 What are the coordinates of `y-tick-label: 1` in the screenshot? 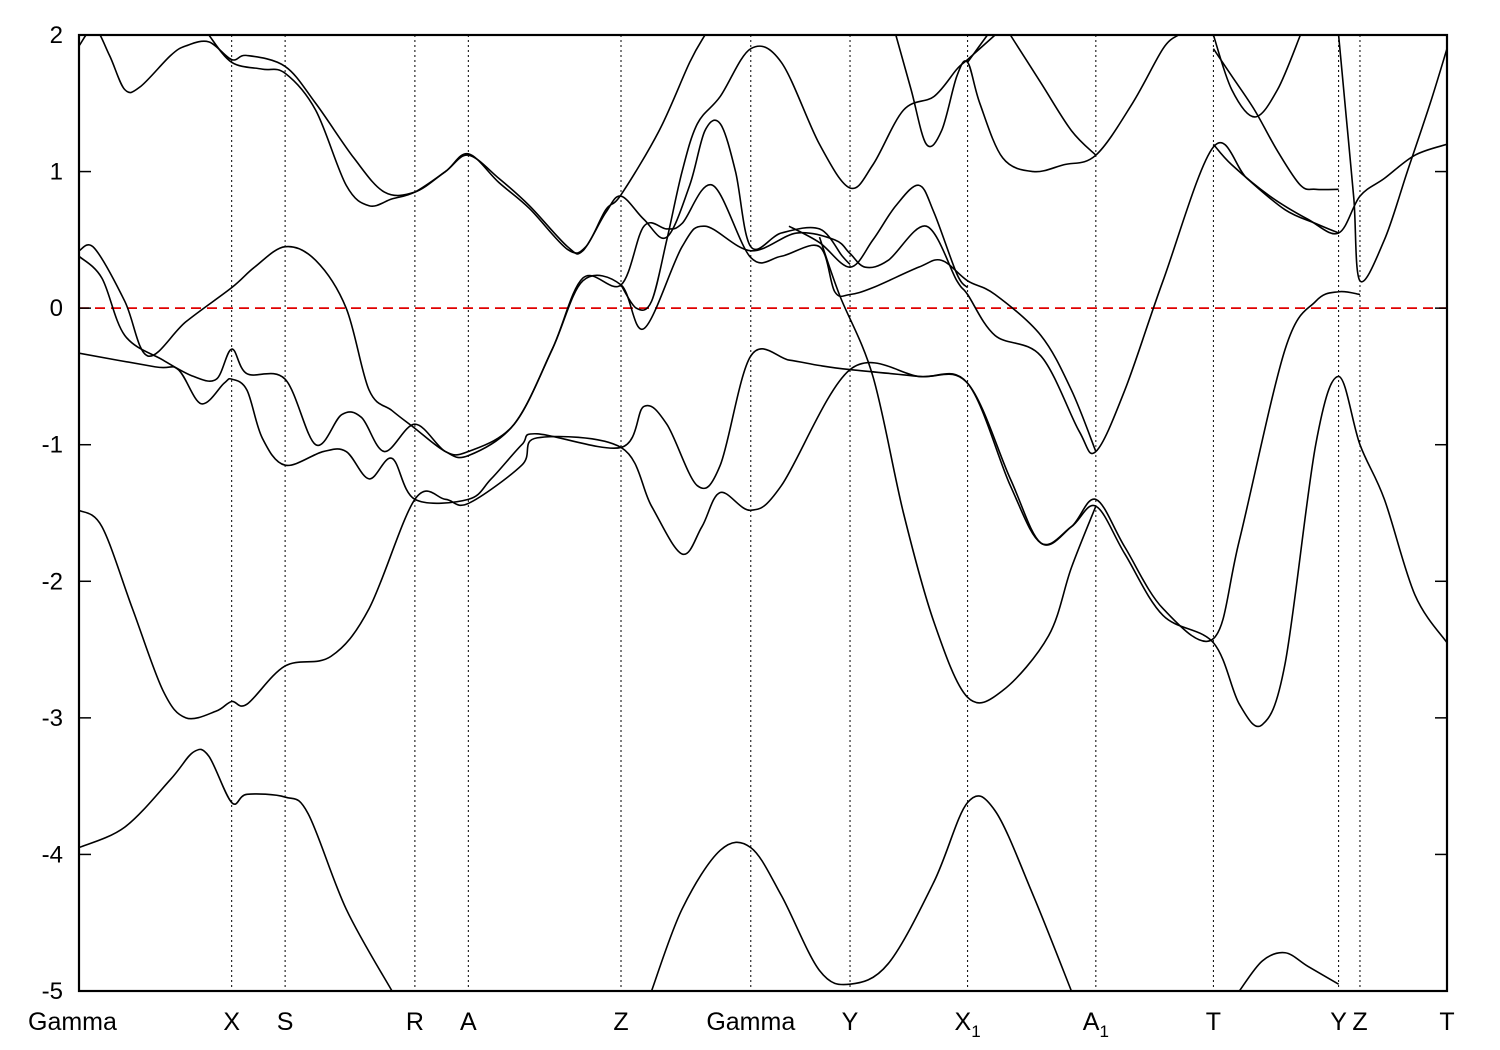 It's located at (56, 172).